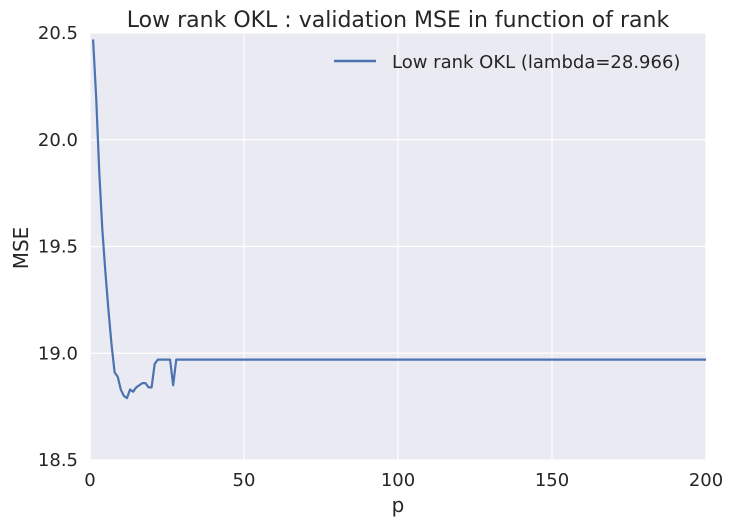 The height and width of the screenshot is (526, 734). What do you see at coordinates (58, 460) in the screenshot?
I see `y-tick-label: 18.5` at bounding box center [58, 460].